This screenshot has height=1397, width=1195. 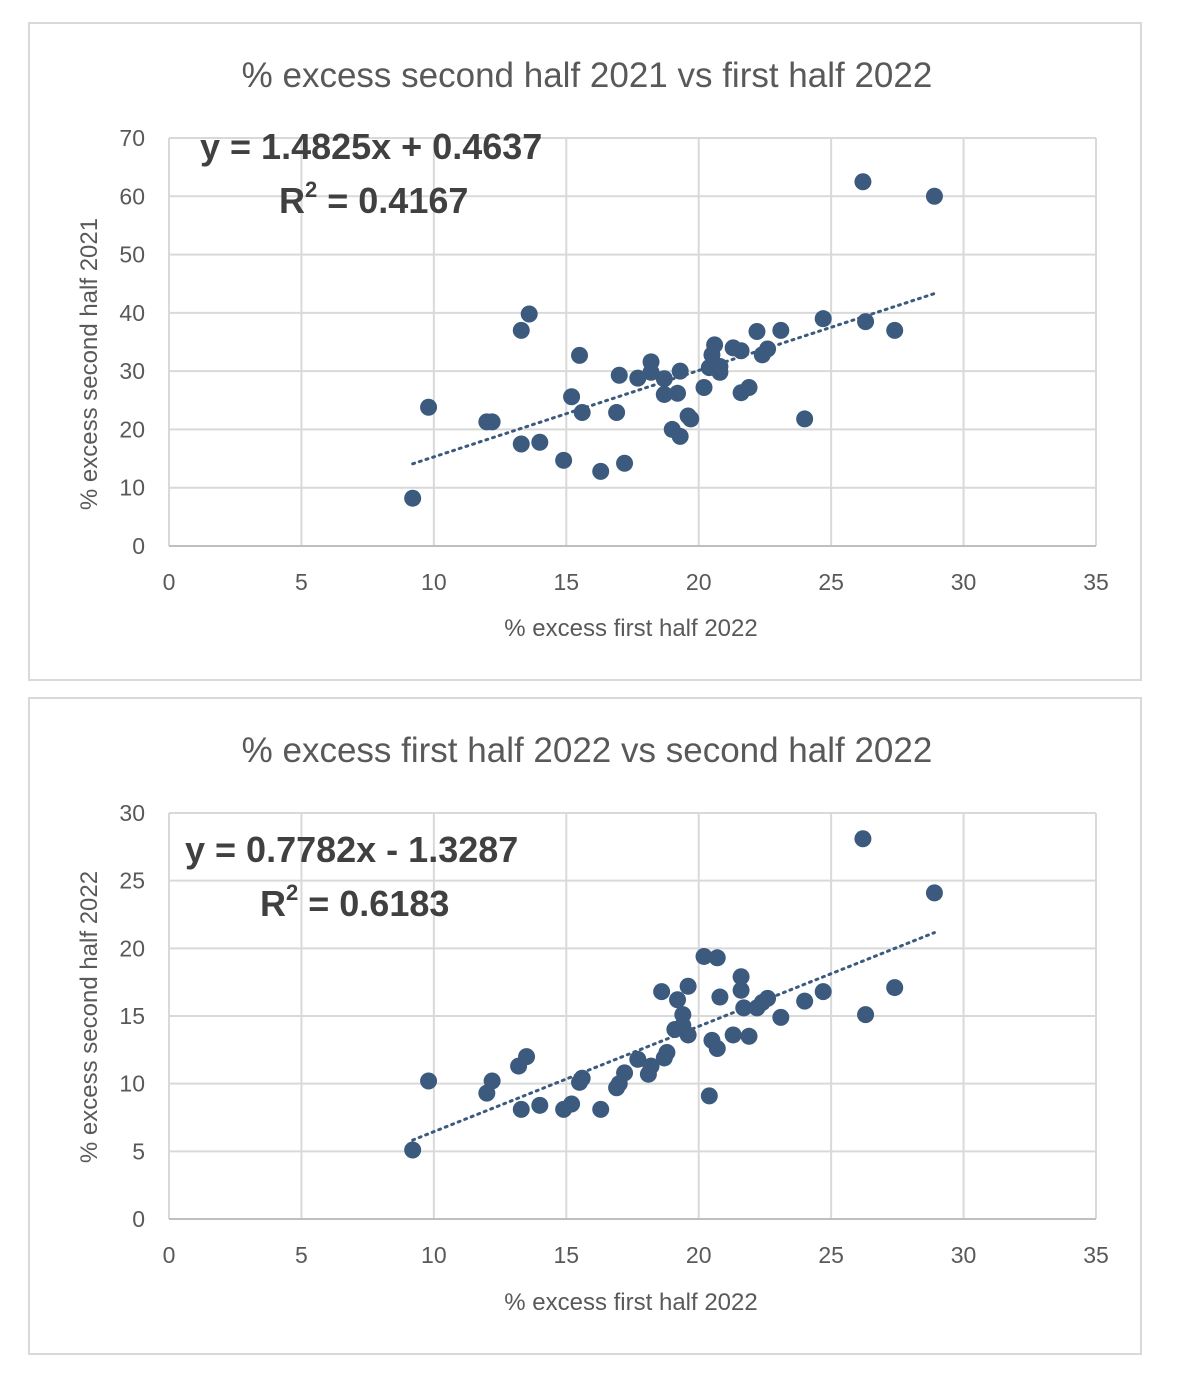 What do you see at coordinates (373, 199) in the screenshot?
I see `chart-1-r-squared: R2 = 0.4167` at bounding box center [373, 199].